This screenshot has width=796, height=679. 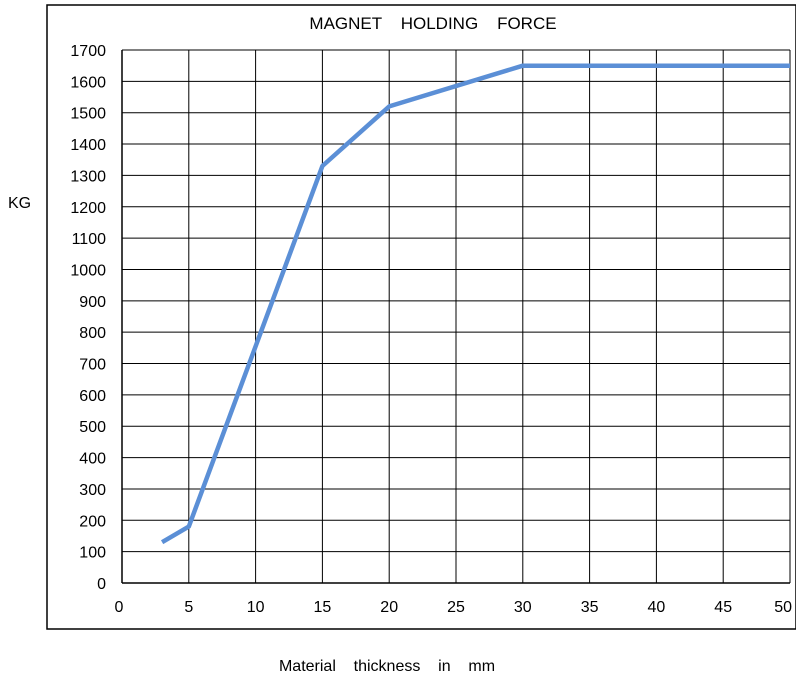 What do you see at coordinates (389, 607) in the screenshot?
I see `x-tick-label: 20` at bounding box center [389, 607].